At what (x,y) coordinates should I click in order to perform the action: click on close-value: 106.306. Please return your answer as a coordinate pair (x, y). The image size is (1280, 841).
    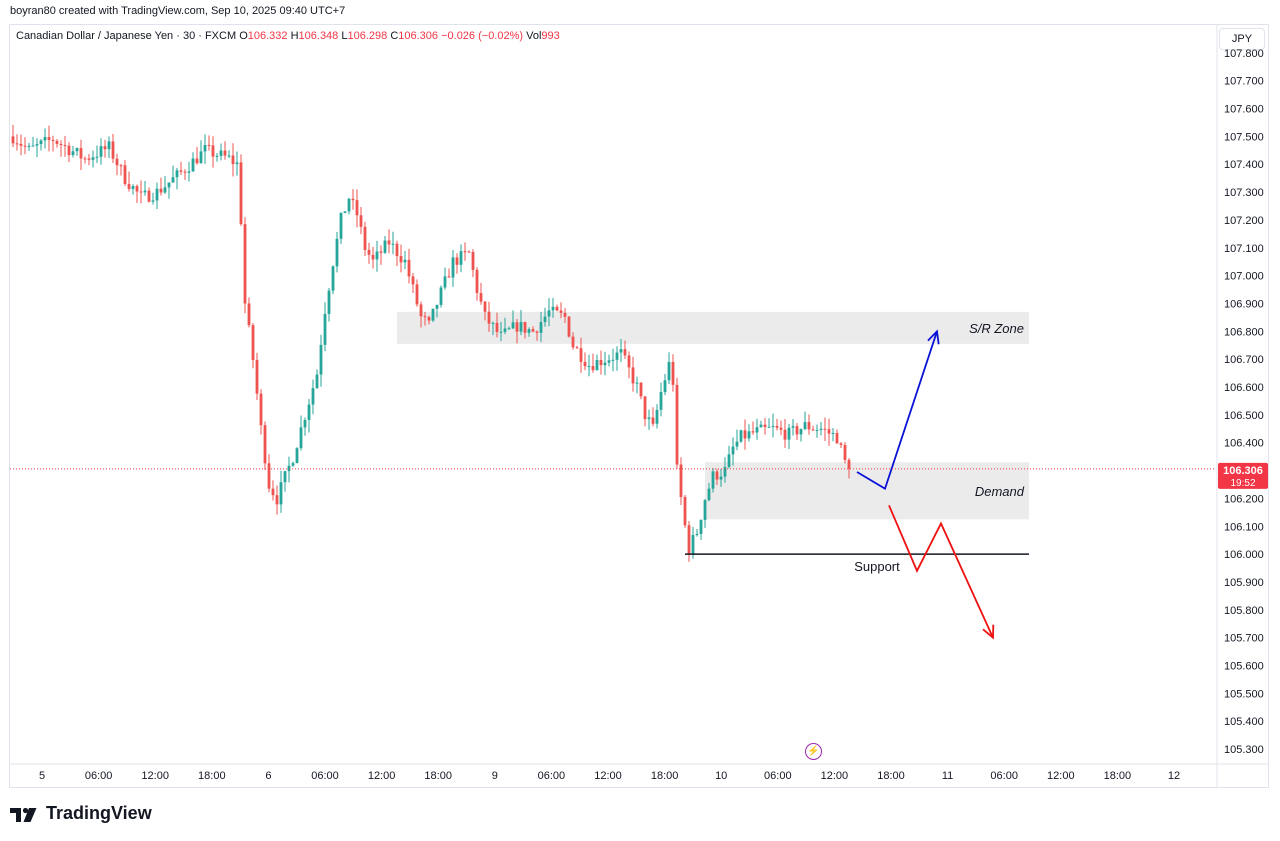
    Looking at the image, I should click on (418, 36).